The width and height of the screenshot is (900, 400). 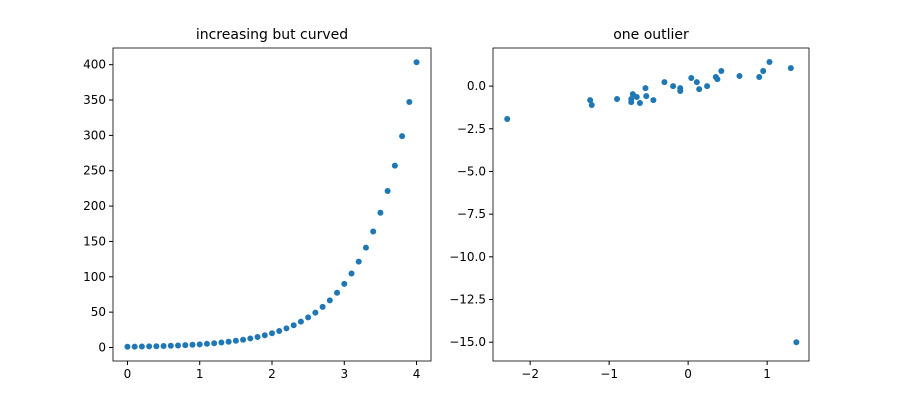 I want to click on y-tick-label: −12.5, so click(x=467, y=300).